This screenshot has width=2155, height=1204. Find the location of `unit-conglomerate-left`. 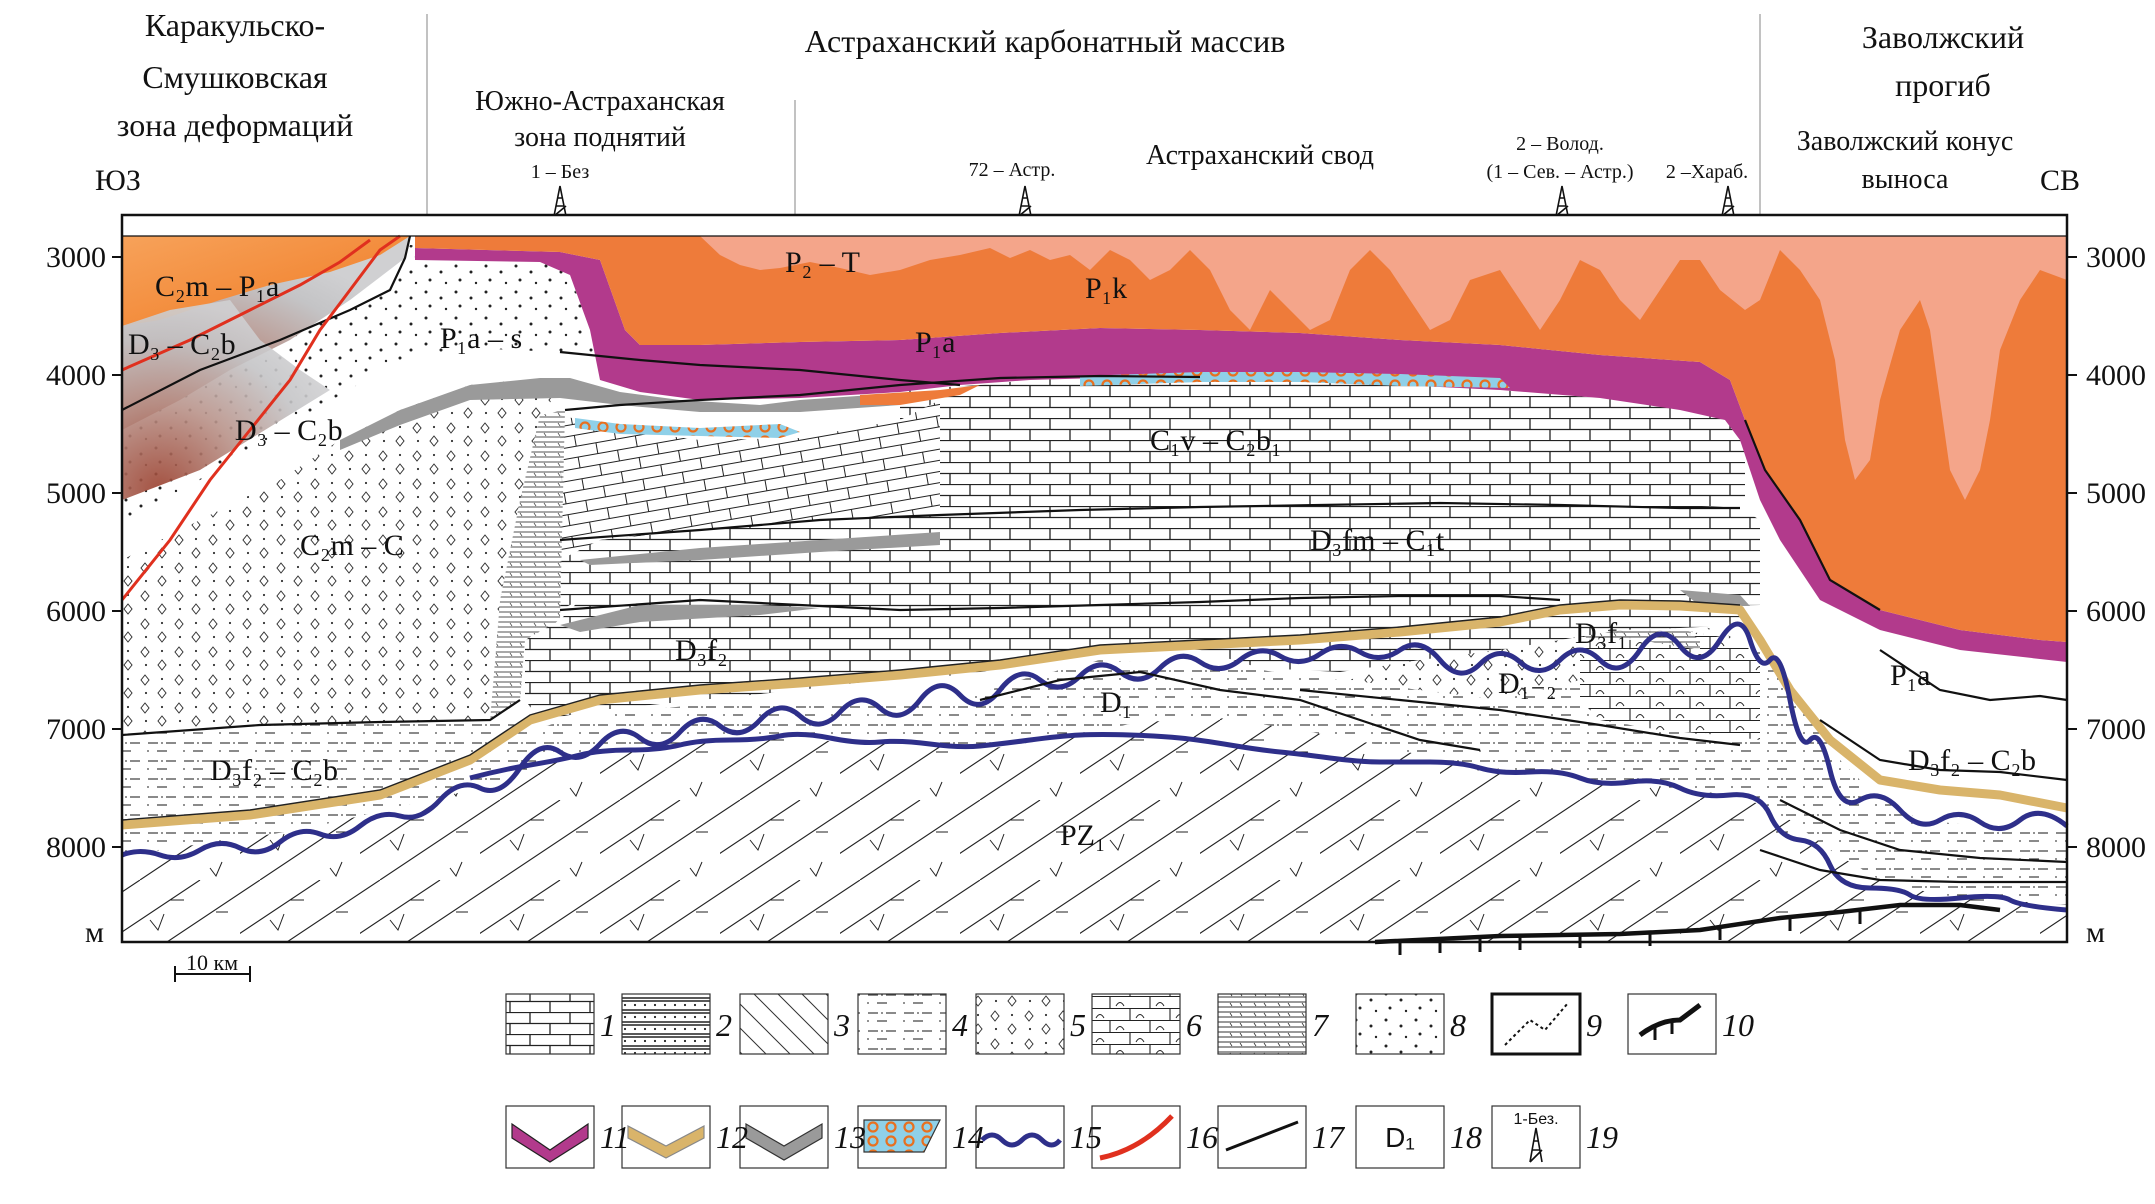

unit-conglomerate-left is located at coordinates (687, 428).